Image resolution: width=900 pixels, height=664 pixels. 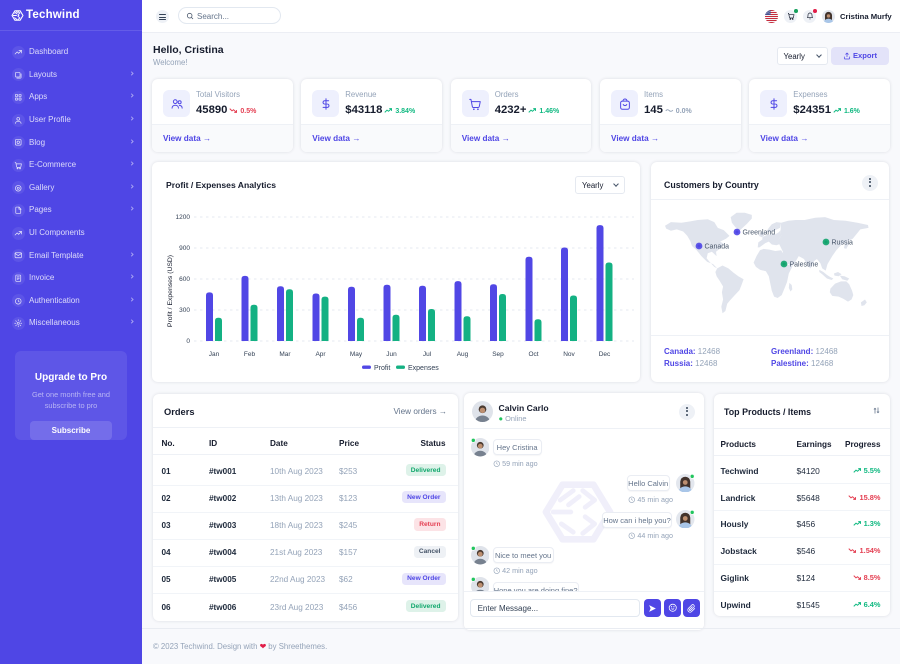 I want to click on svg-text: Profit / Expenses (USD), so click(x=170, y=291).